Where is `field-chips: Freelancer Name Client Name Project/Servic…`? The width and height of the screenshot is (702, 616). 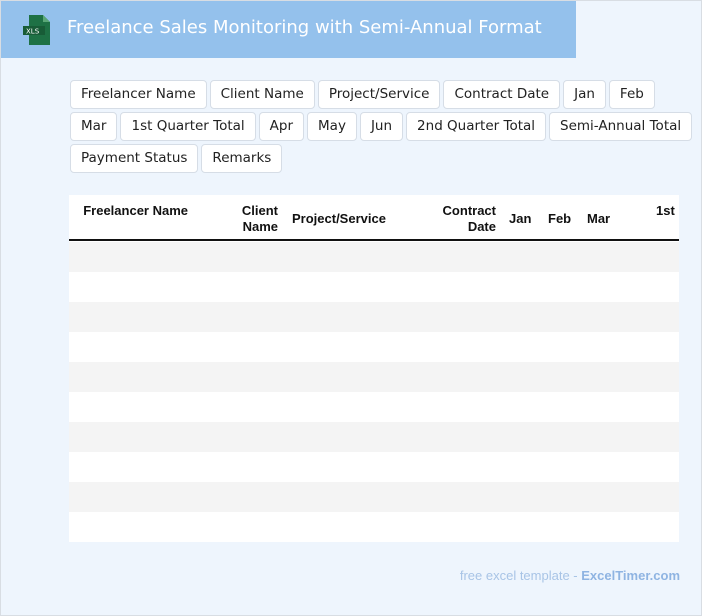 field-chips: Freelancer Name Client Name Project/Servic… is located at coordinates (386, 126).